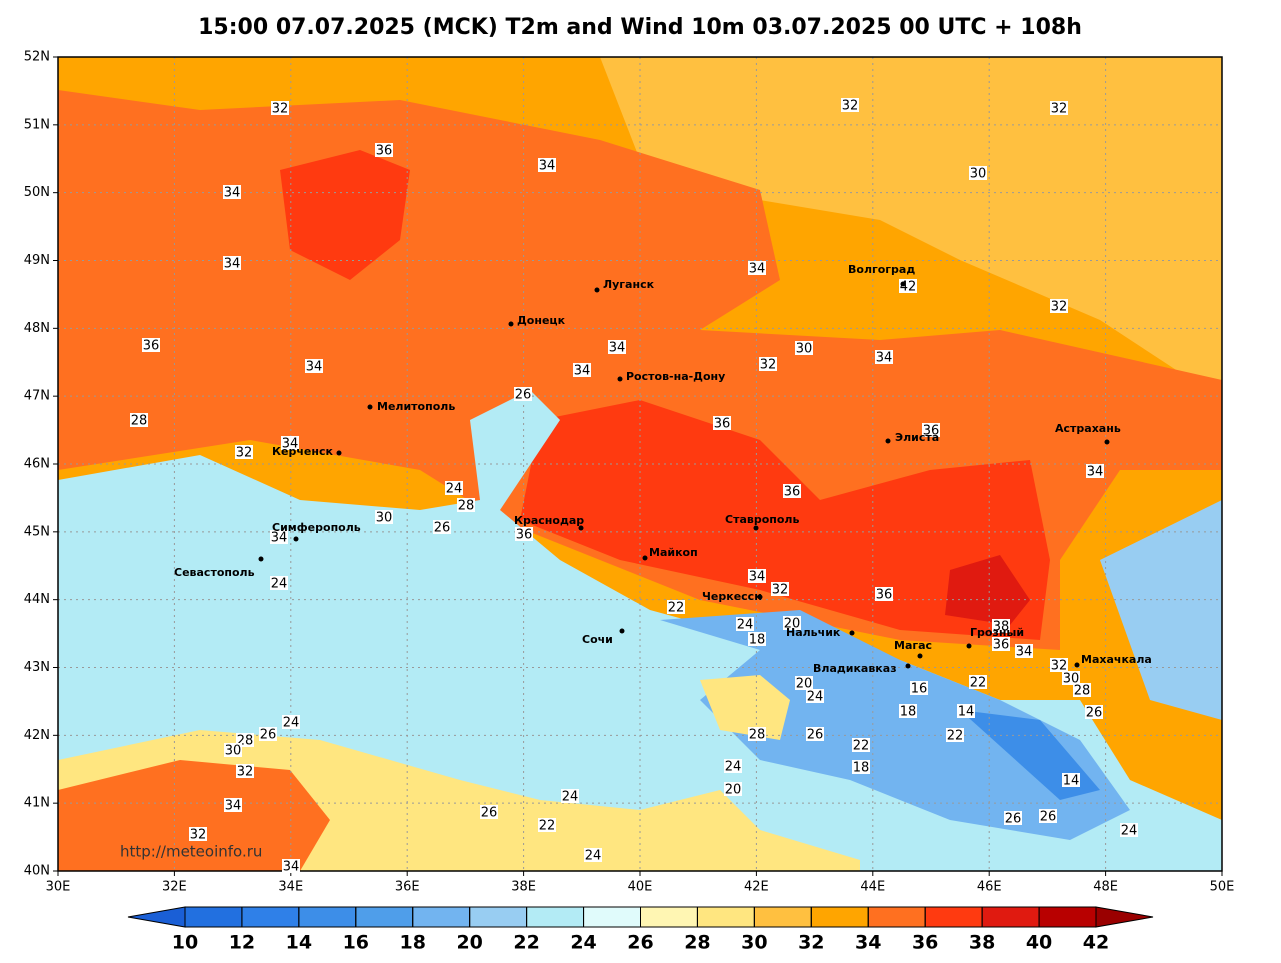 The image size is (1281, 963). Describe the element at coordinates (37, 328) in the screenshot. I see `lat-tick-label: 48N` at that location.